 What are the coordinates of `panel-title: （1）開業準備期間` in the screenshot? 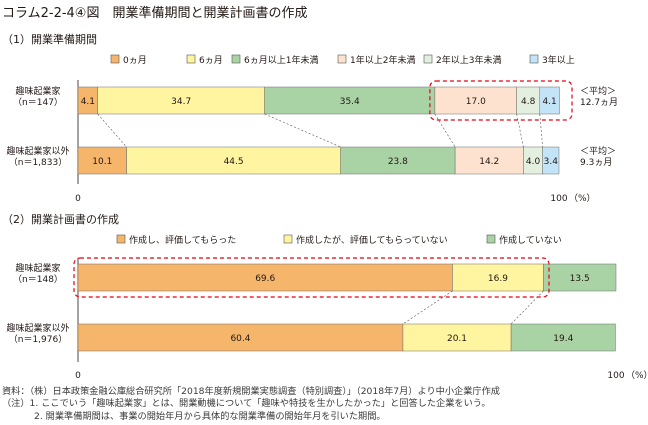 It's located at (49, 39).